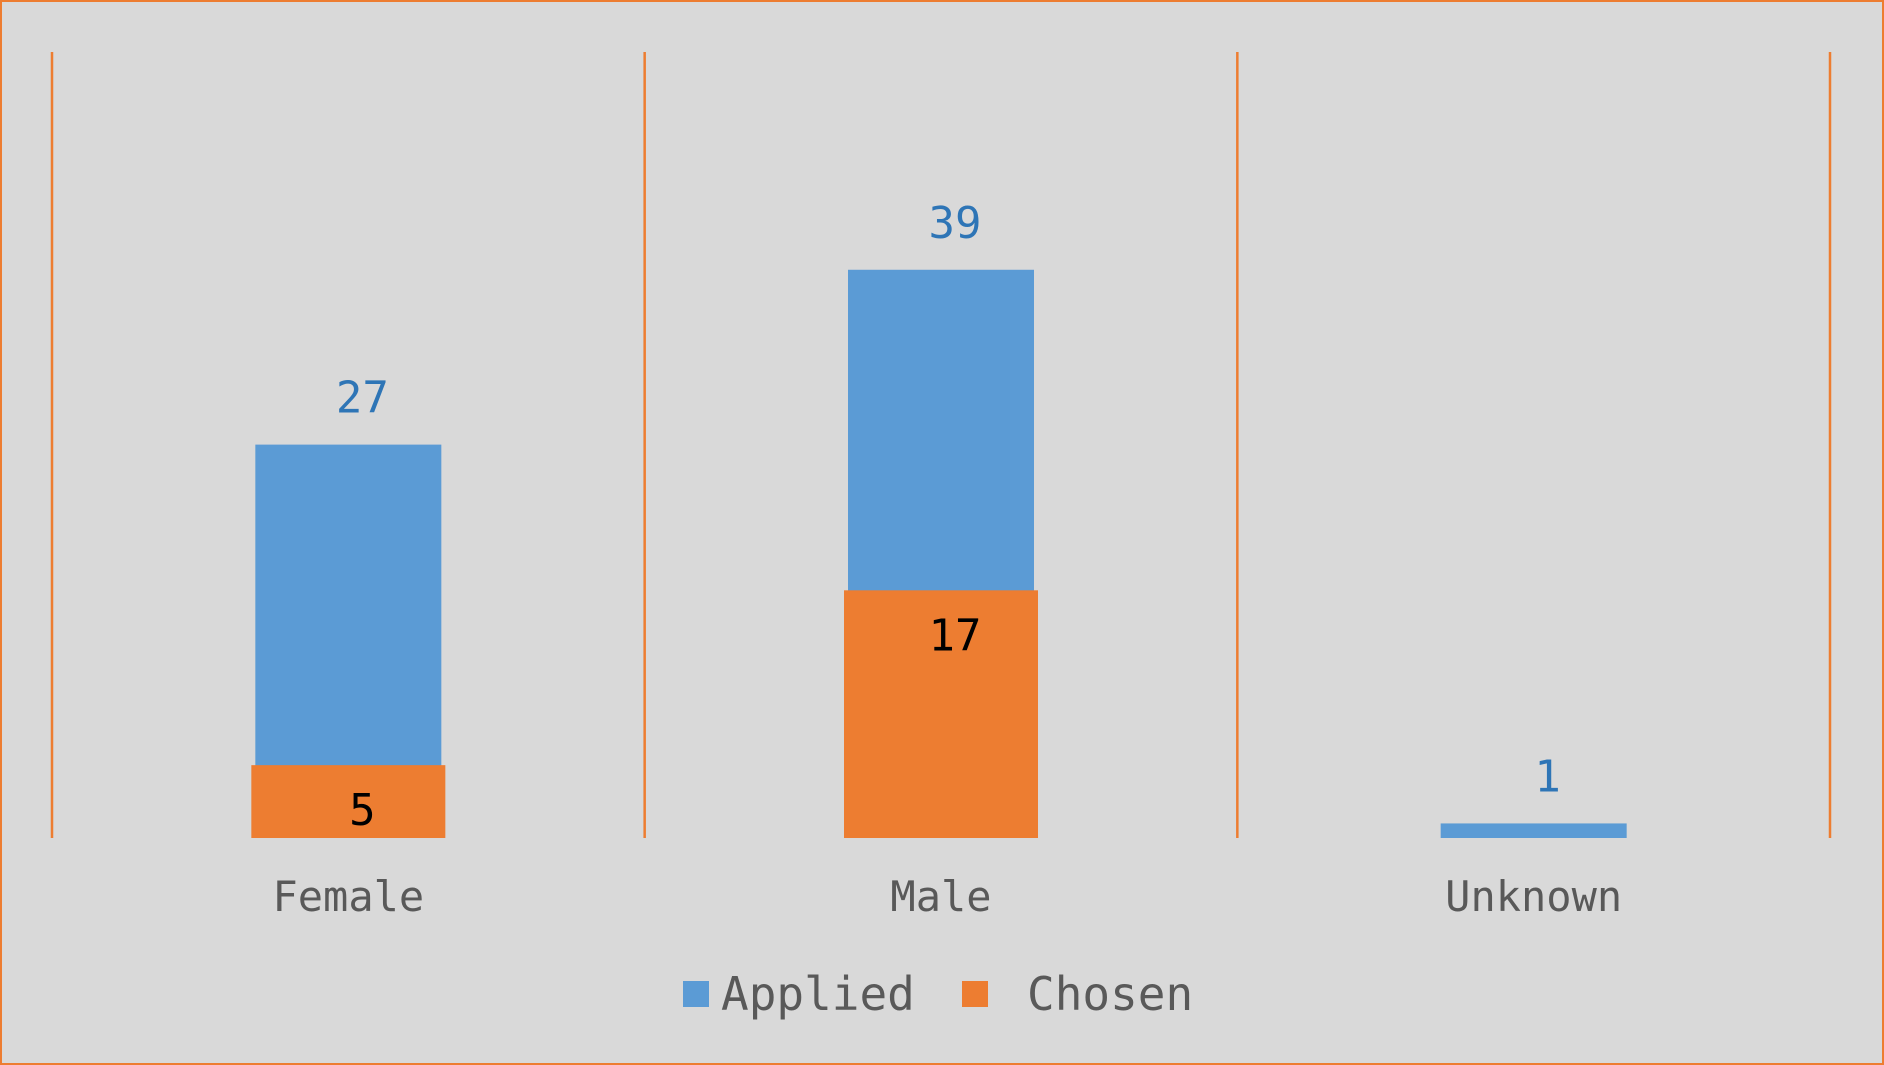 The width and height of the screenshot is (1884, 1065). Describe the element at coordinates (941, 714) in the screenshot. I see `bar-chosen-male` at that location.